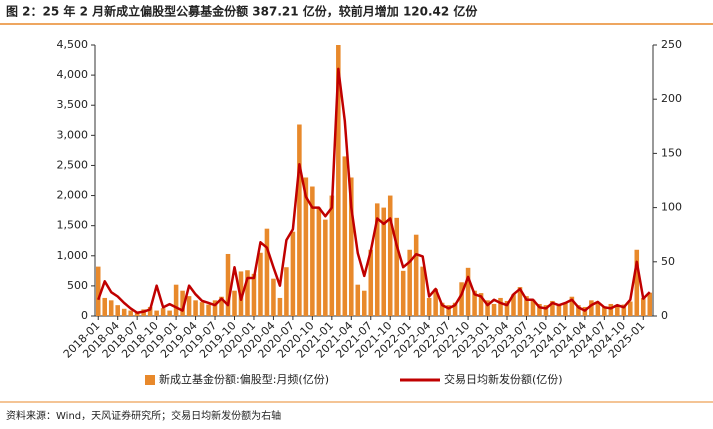 This screenshot has width=713, height=429. What do you see at coordinates (150, 380) in the screenshot?
I see `legend-swatch` at bounding box center [150, 380].